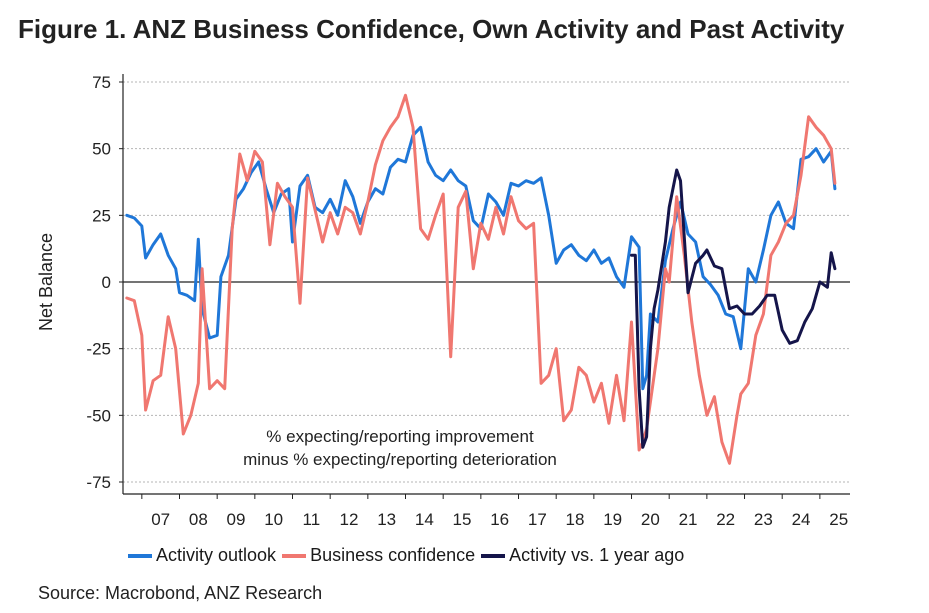 This screenshot has width=929, height=613. What do you see at coordinates (101, 215) in the screenshot?
I see `y-tick-label: 25` at bounding box center [101, 215].